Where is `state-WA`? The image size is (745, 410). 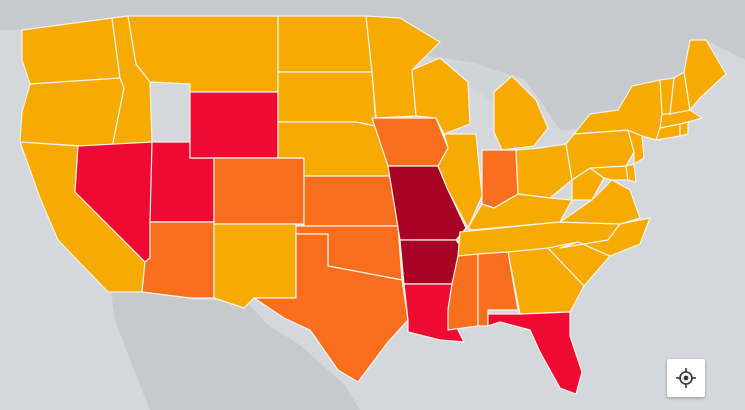 state-WA is located at coordinates (71, 51).